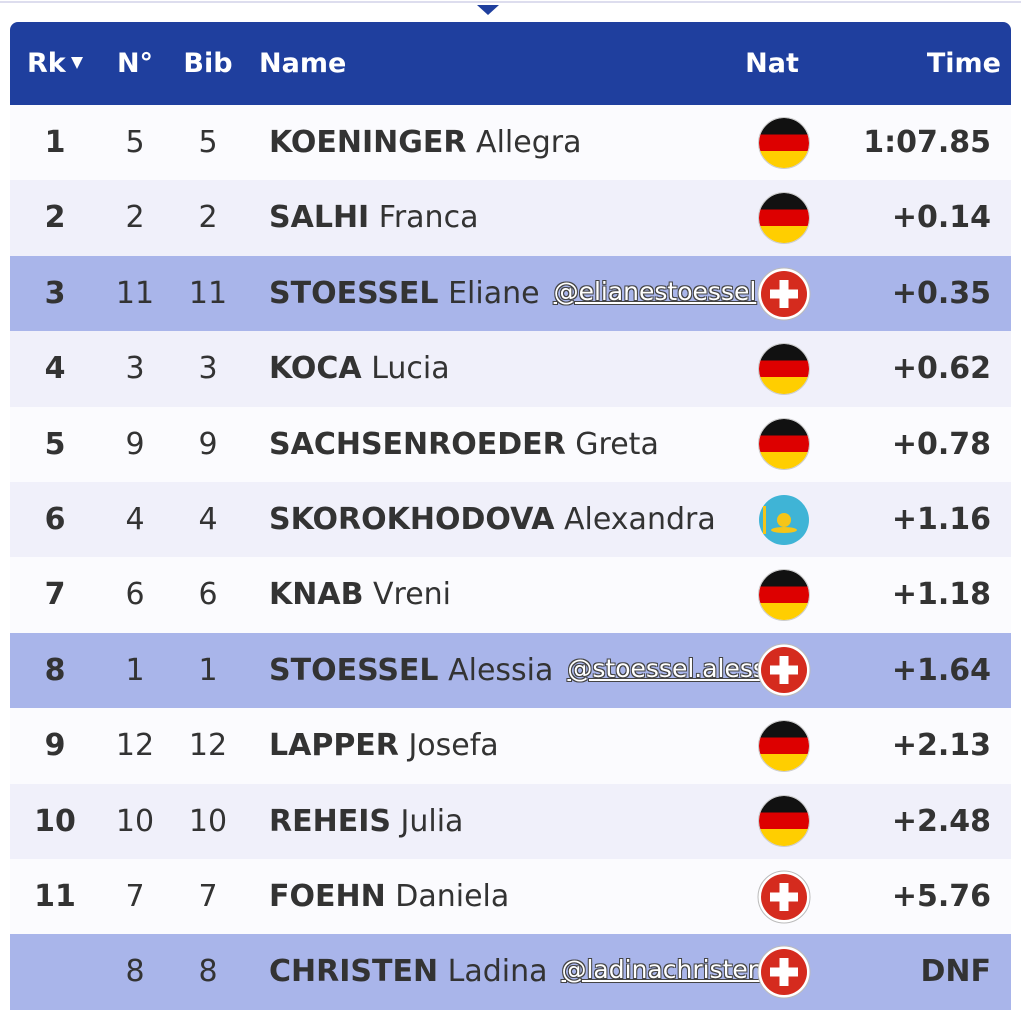 This screenshot has width=1021, height=1024. What do you see at coordinates (941, 293) in the screenshot?
I see `time: +0.35` at bounding box center [941, 293].